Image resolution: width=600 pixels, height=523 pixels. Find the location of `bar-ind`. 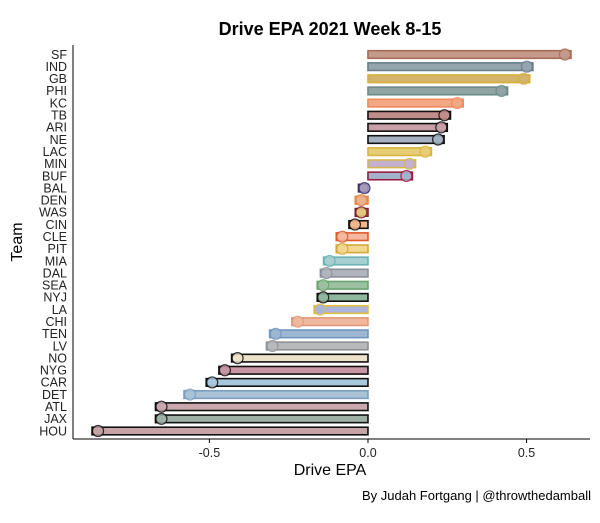

bar-ind is located at coordinates (450, 67).